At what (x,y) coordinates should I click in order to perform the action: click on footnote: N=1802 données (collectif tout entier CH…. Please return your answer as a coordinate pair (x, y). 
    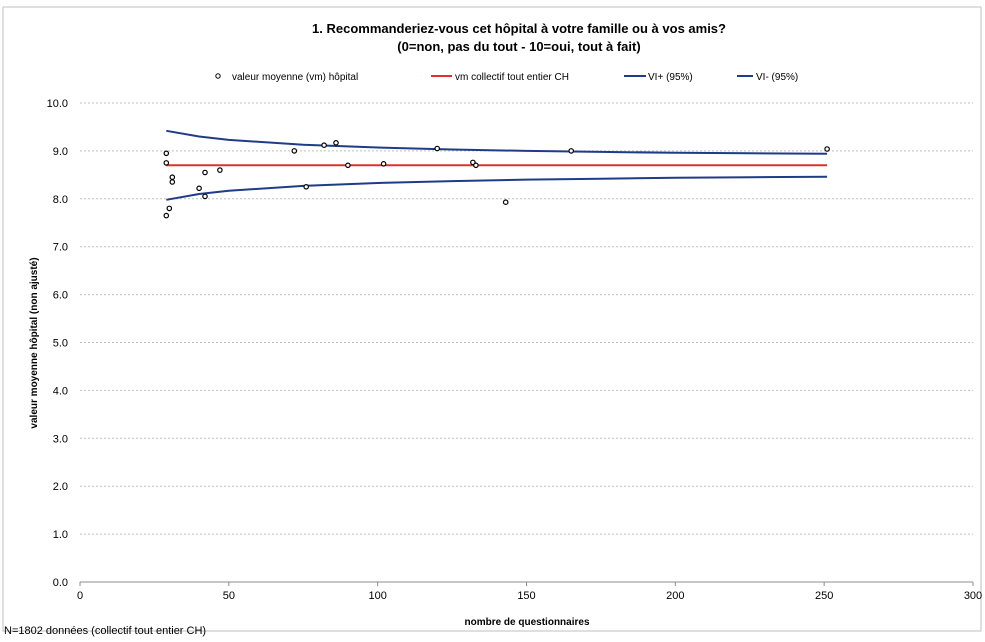
    Looking at the image, I should click on (105, 631).